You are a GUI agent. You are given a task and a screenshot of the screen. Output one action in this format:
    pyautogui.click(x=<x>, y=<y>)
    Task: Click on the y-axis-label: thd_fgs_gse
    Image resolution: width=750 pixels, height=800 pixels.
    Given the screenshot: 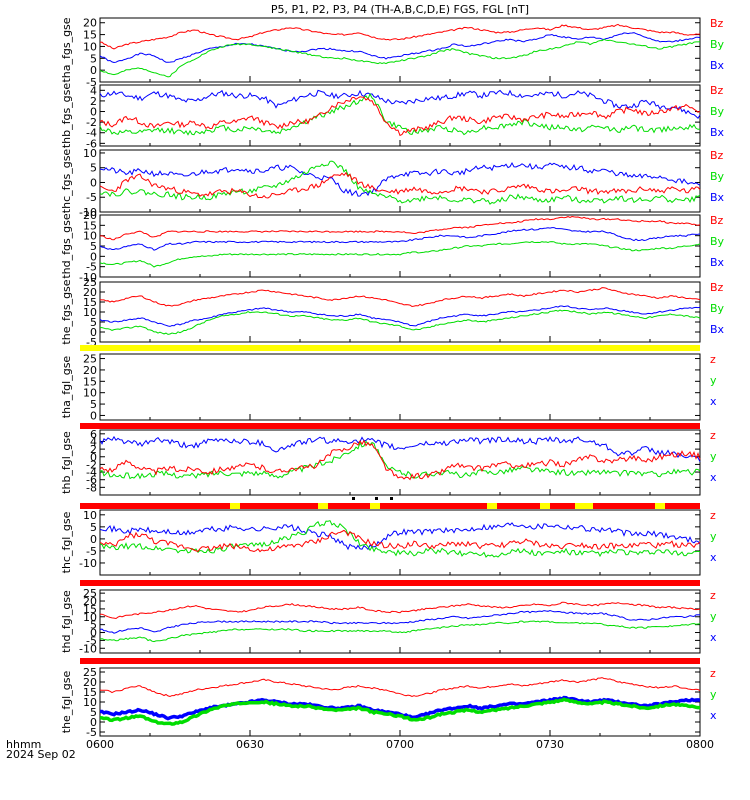 What is the action you would take?
    pyautogui.click(x=66, y=246)
    